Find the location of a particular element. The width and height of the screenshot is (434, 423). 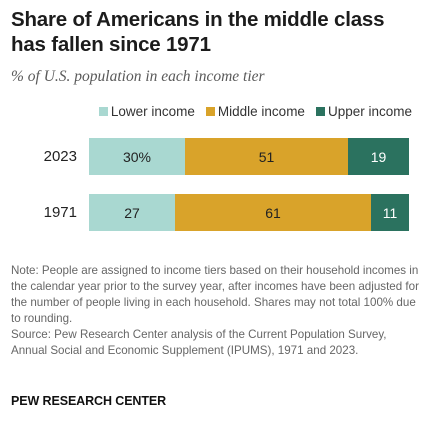

row-label-2023: 2023 is located at coordinates (60, 156).